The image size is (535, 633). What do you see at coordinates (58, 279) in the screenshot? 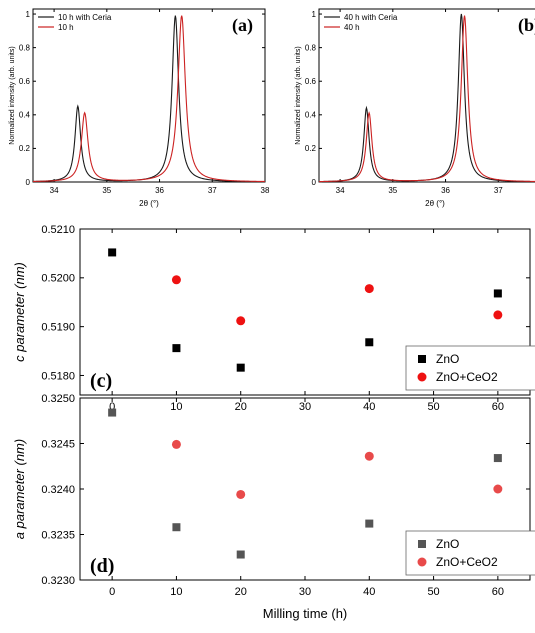
I see `y-tick-label: 0.5200` at bounding box center [58, 279].